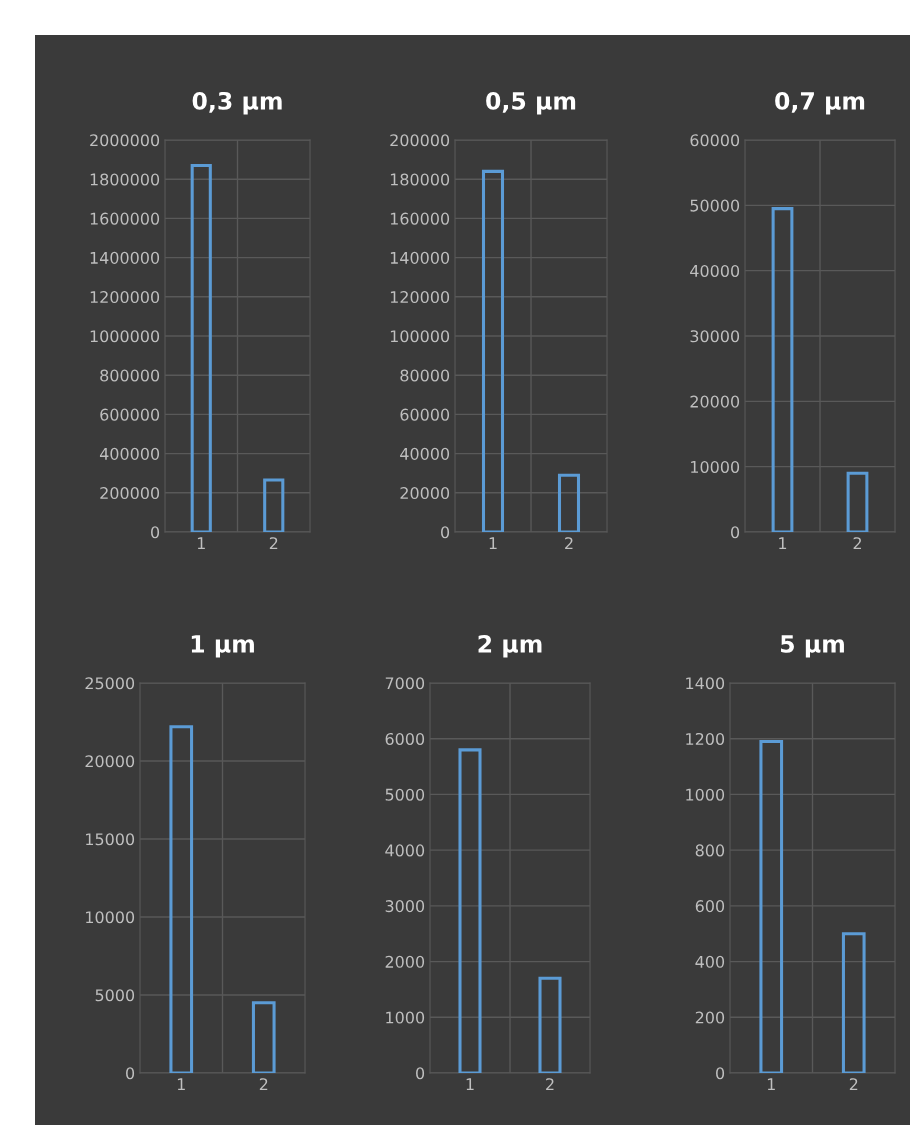 This screenshot has height=1125, width=910. What do you see at coordinates (420, 218) in the screenshot?
I see `y-tick-label: 160000` at bounding box center [420, 218].